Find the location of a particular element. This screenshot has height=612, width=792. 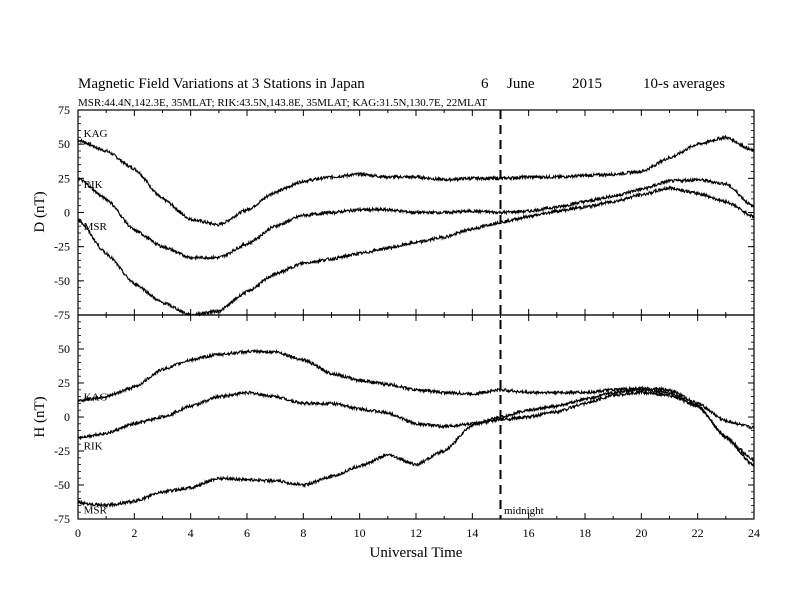

x-tick-label: 18 is located at coordinates (585, 533).